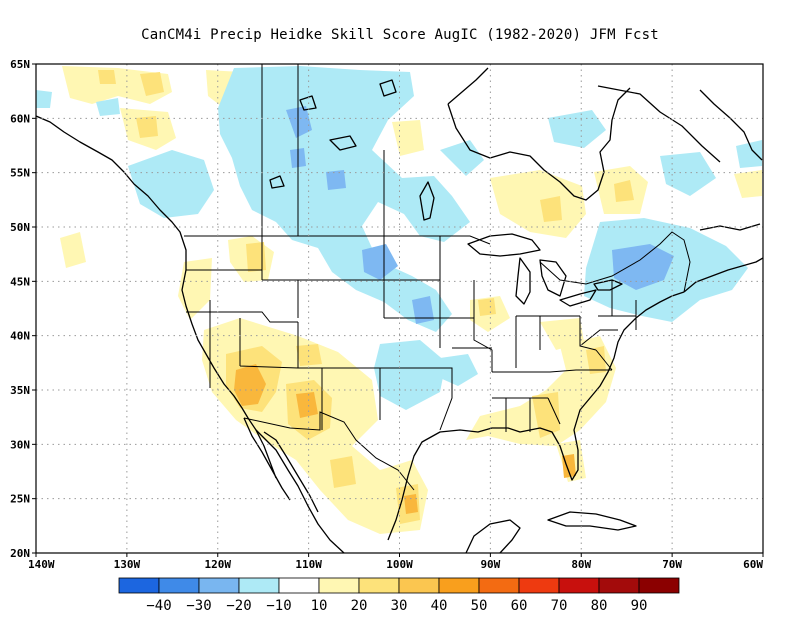 This screenshot has width=800, height=618. Describe the element at coordinates (581, 564) in the screenshot. I see `lon-tick-label: 80W` at that location.